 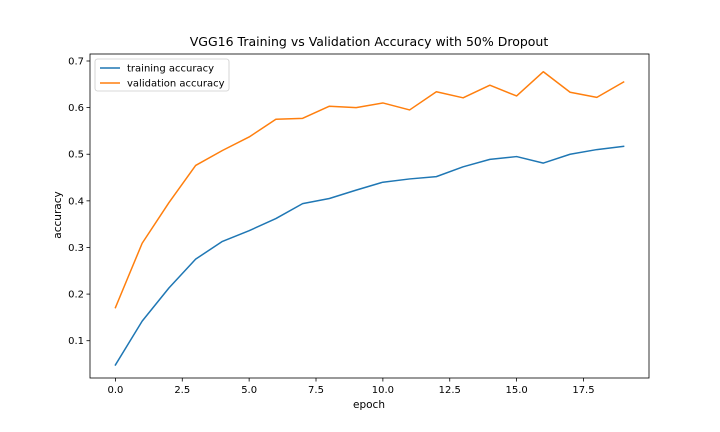 I want to click on x-tick-label: 17.5, so click(x=583, y=390).